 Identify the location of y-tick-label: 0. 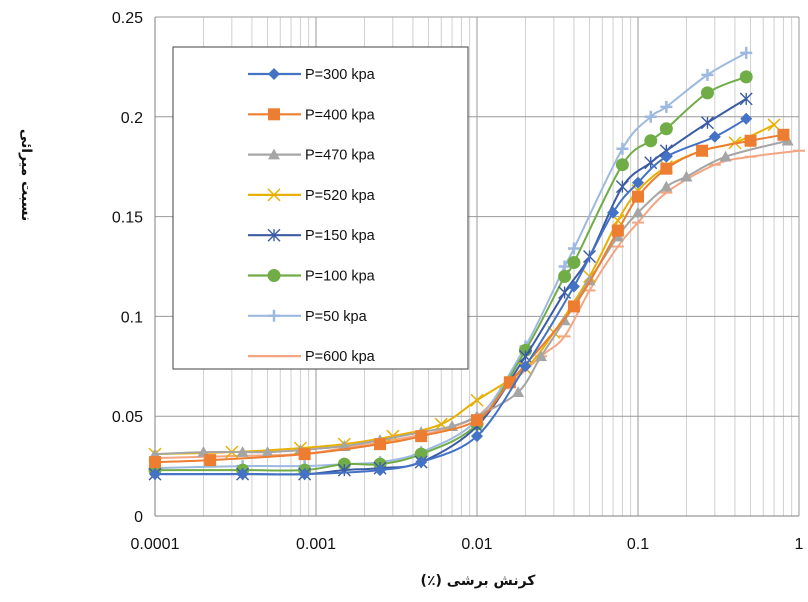
(138, 517).